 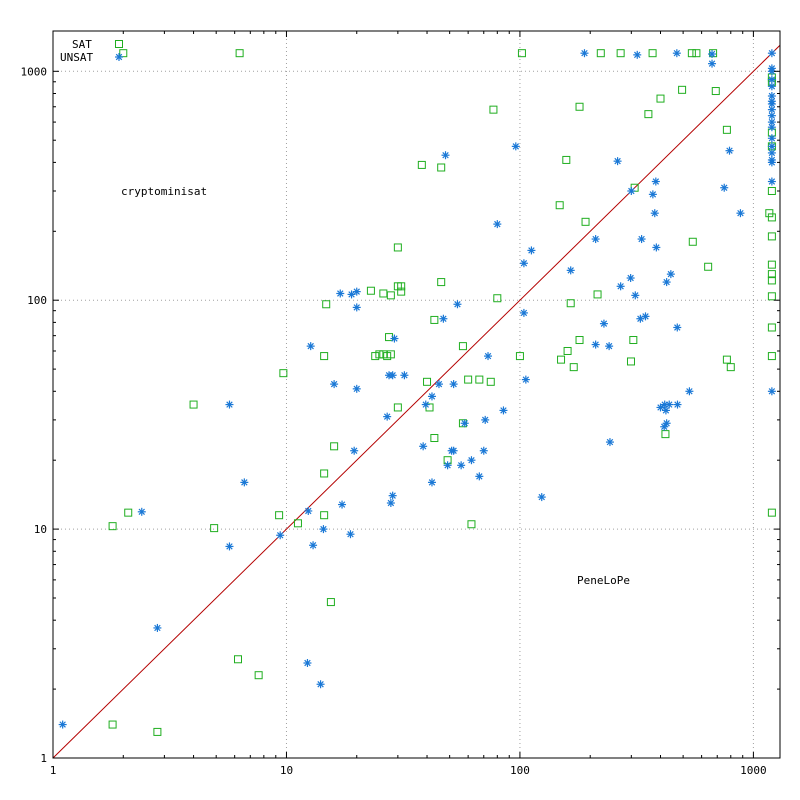 What do you see at coordinates (603, 580) in the screenshot?
I see `annotation-penelope: PeneLoPe` at bounding box center [603, 580].